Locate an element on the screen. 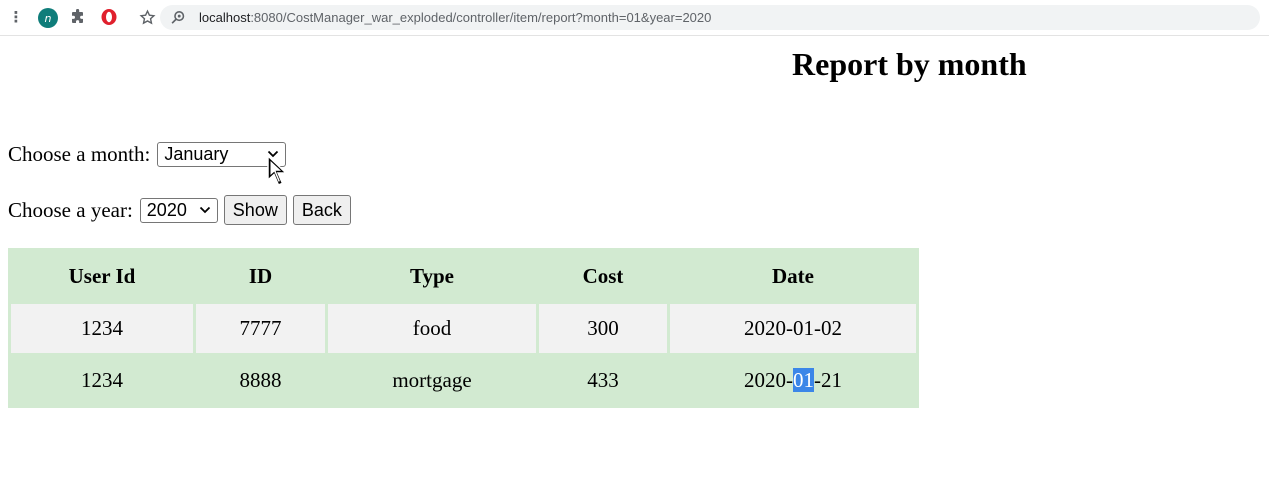 Image resolution: width=1269 pixels, height=478 pixels. cell-type: mortgage is located at coordinates (432, 380).